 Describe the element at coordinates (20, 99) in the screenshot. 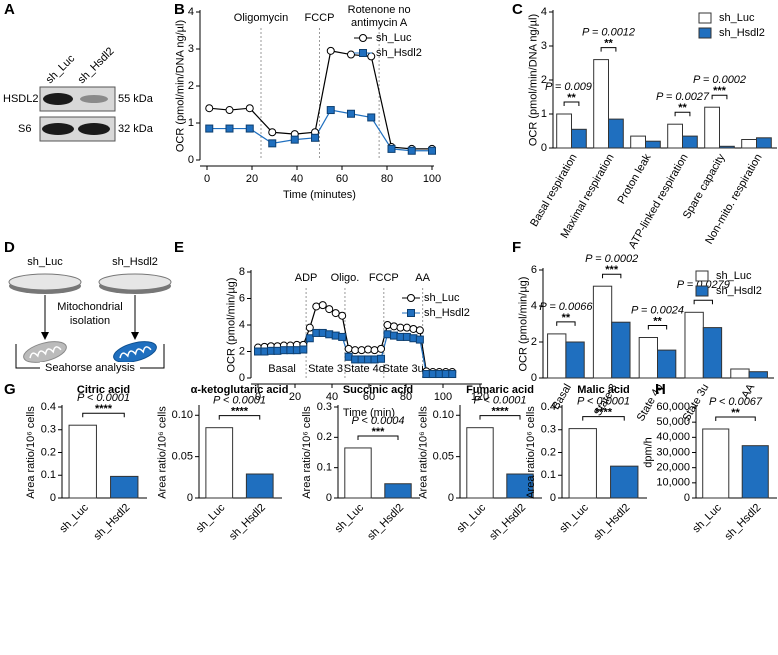

I see `protein-label: HSDL2` at that location.